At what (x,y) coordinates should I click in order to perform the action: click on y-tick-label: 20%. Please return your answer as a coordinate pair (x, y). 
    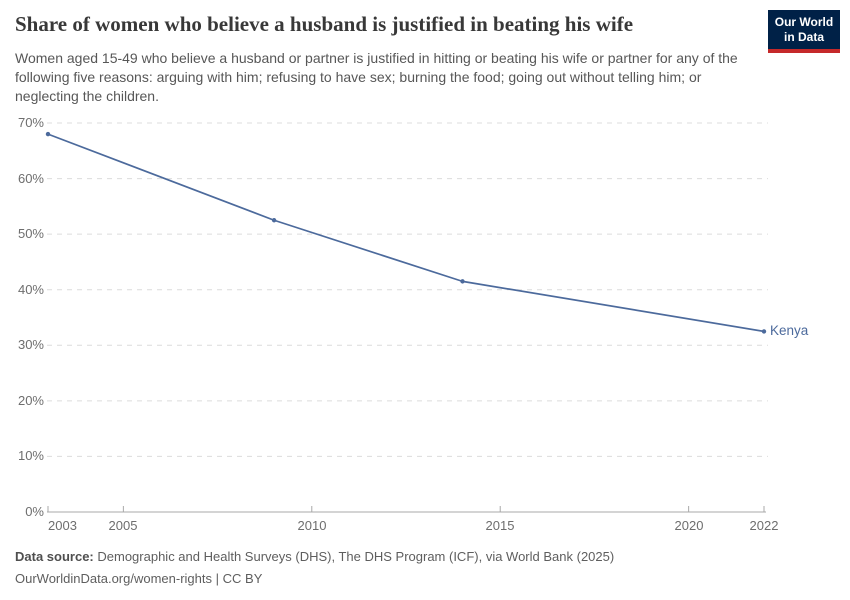
    Looking at the image, I should click on (30, 400).